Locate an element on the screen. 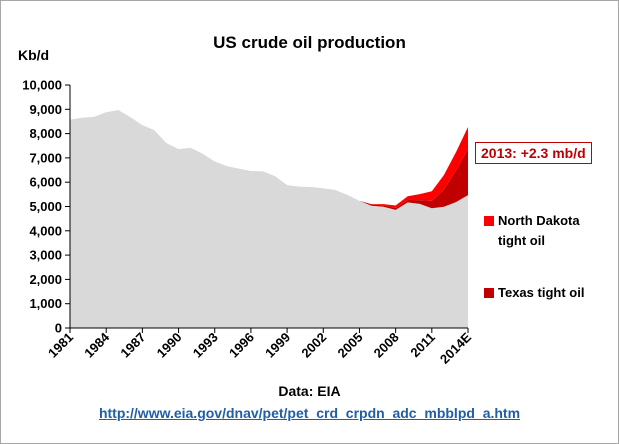 The height and width of the screenshot is (444, 619). y-tick-label: 2,000 is located at coordinates (45, 279).